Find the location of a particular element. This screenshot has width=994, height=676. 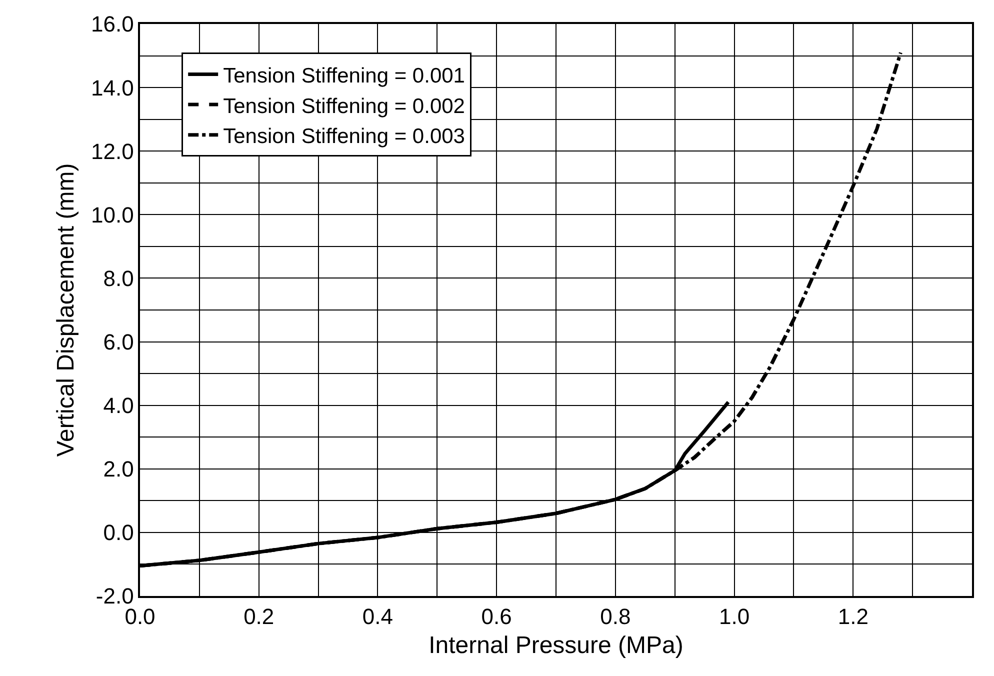

y-axis-title: Vertical Displacement (mm) is located at coordinates (66, 310).